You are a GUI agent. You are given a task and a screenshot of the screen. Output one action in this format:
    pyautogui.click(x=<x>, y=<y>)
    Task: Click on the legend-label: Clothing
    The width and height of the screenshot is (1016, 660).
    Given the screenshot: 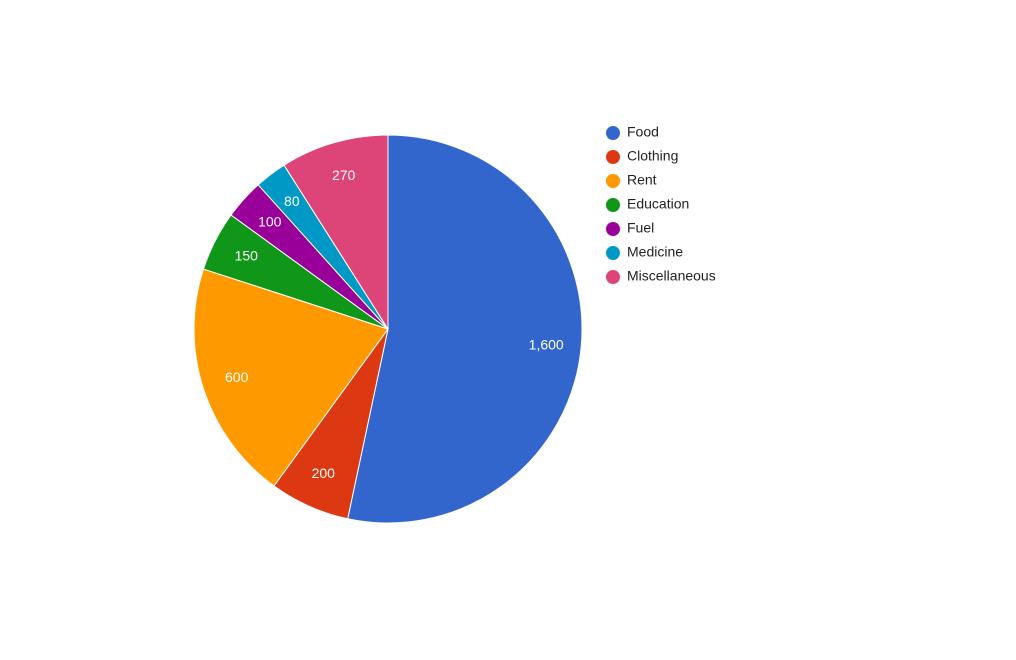 What is the action you would take?
    pyautogui.click(x=652, y=156)
    